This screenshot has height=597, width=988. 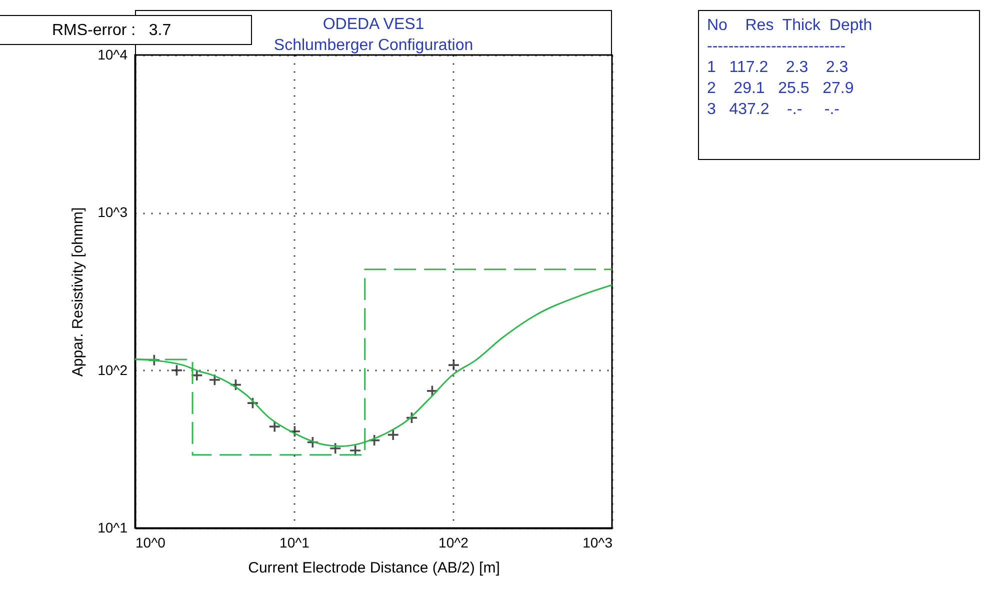 What do you see at coordinates (790, 26) in the screenshot?
I see `text: No Res Thick Depth` at bounding box center [790, 26].